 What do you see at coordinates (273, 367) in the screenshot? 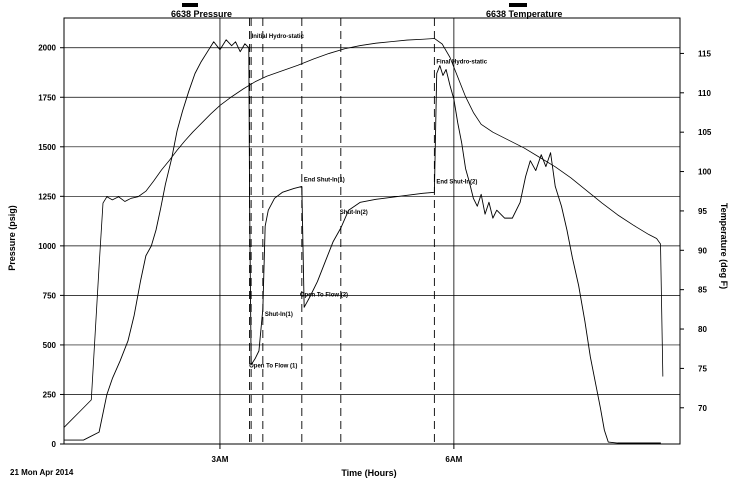
I see `event-marker-label: Open To Flow (1)` at bounding box center [273, 367].